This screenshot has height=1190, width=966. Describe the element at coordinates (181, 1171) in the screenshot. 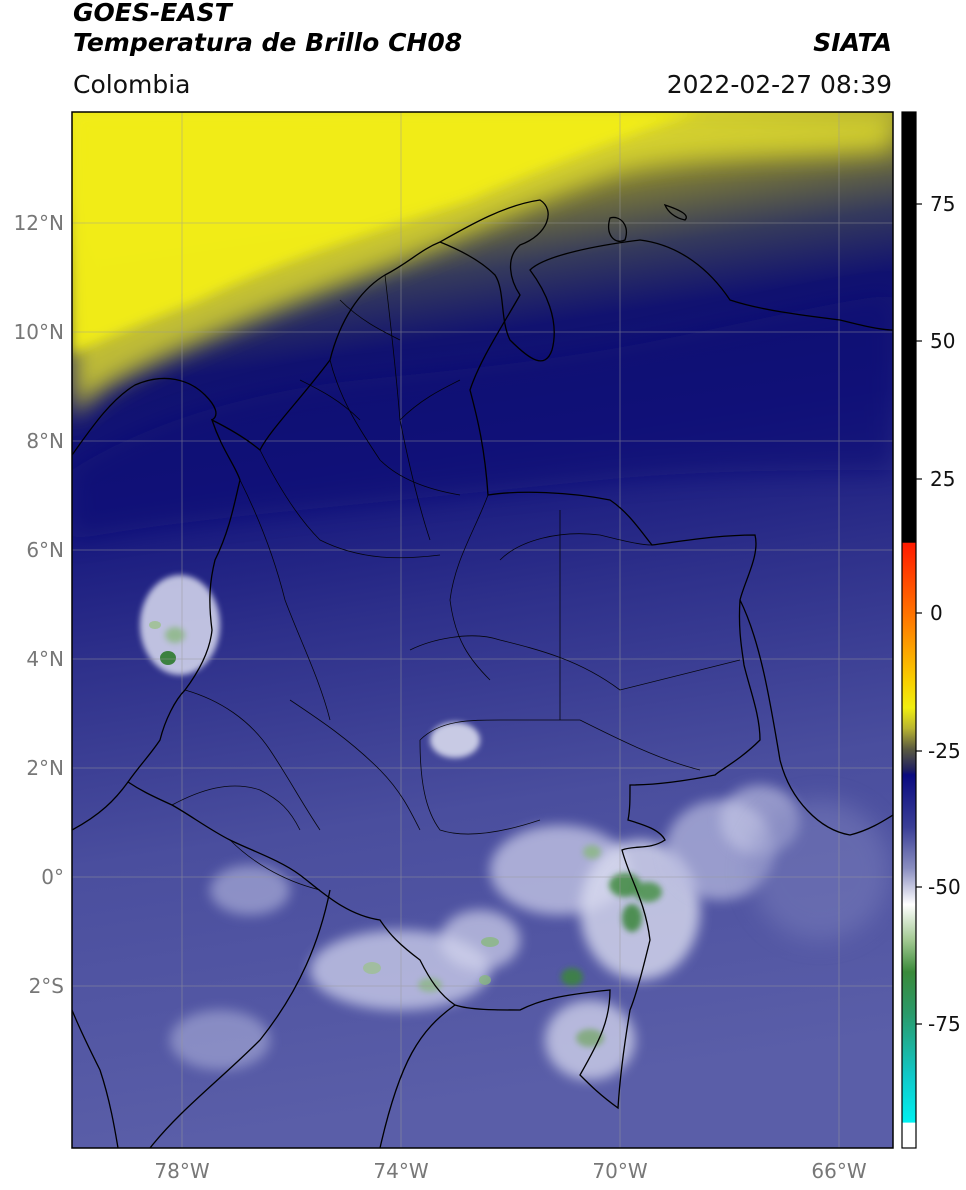

I see `lon-tick-label: 78°W` at that location.